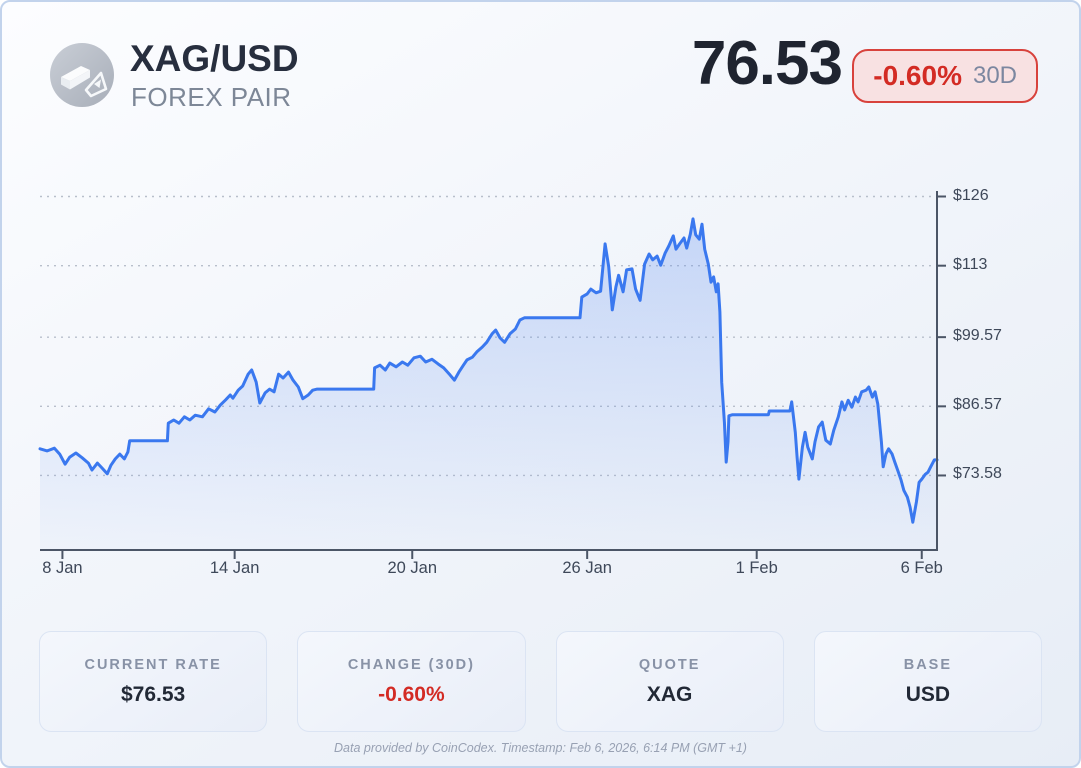  Describe the element at coordinates (234, 568) in the screenshot. I see `x-axis-label: 14 Jan` at that location.